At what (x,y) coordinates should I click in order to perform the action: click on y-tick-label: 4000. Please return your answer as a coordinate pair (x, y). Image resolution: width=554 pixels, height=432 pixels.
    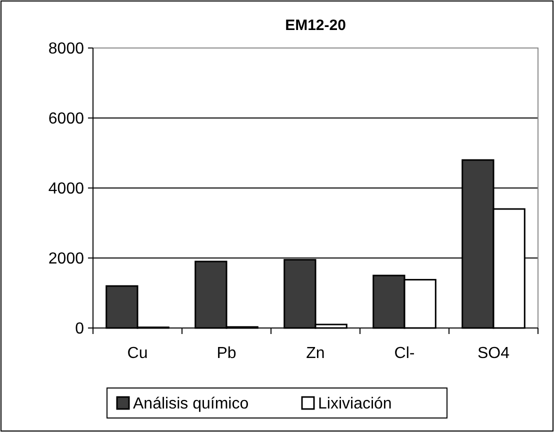
    Looking at the image, I should click on (66, 189).